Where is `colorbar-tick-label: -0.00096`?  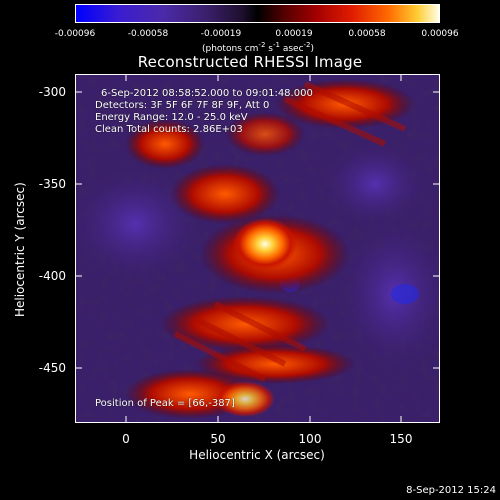 colorbar-tick-label: -0.00096 is located at coordinates (75, 34).